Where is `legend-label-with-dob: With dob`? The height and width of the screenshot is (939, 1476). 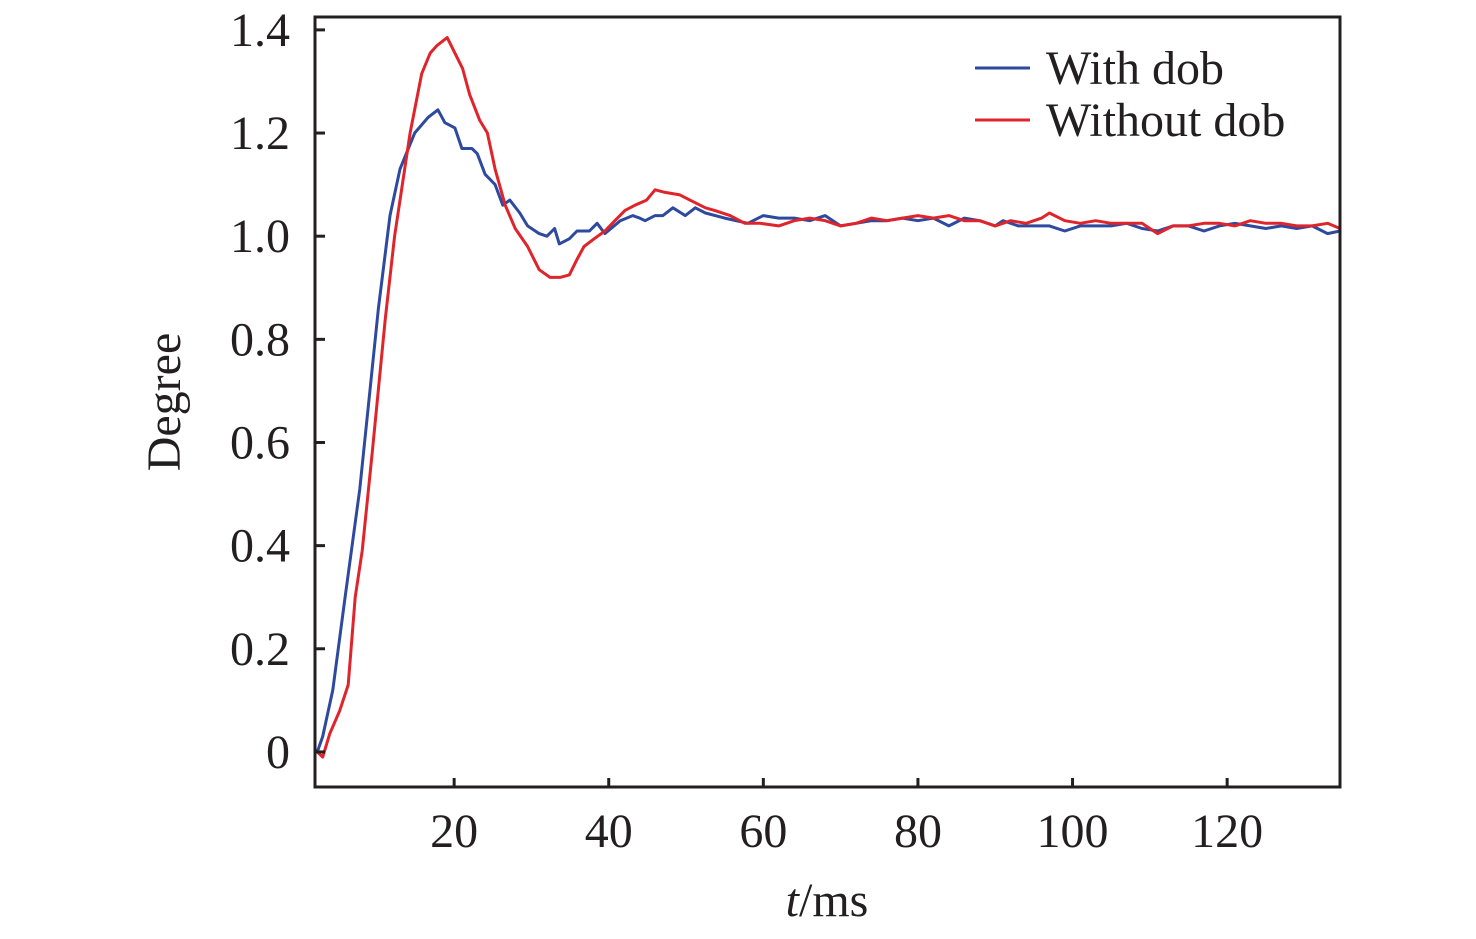
legend-label-with-dob: With dob is located at coordinates (1135, 68).